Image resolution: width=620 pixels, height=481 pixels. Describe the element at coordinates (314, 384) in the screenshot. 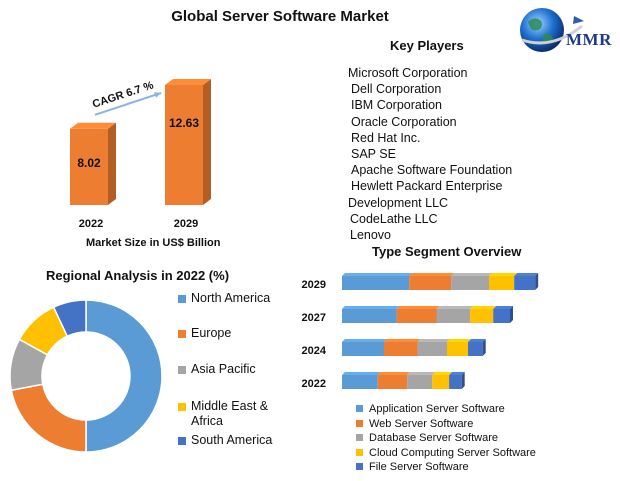

I see `segment-category-label: 2022` at that location.